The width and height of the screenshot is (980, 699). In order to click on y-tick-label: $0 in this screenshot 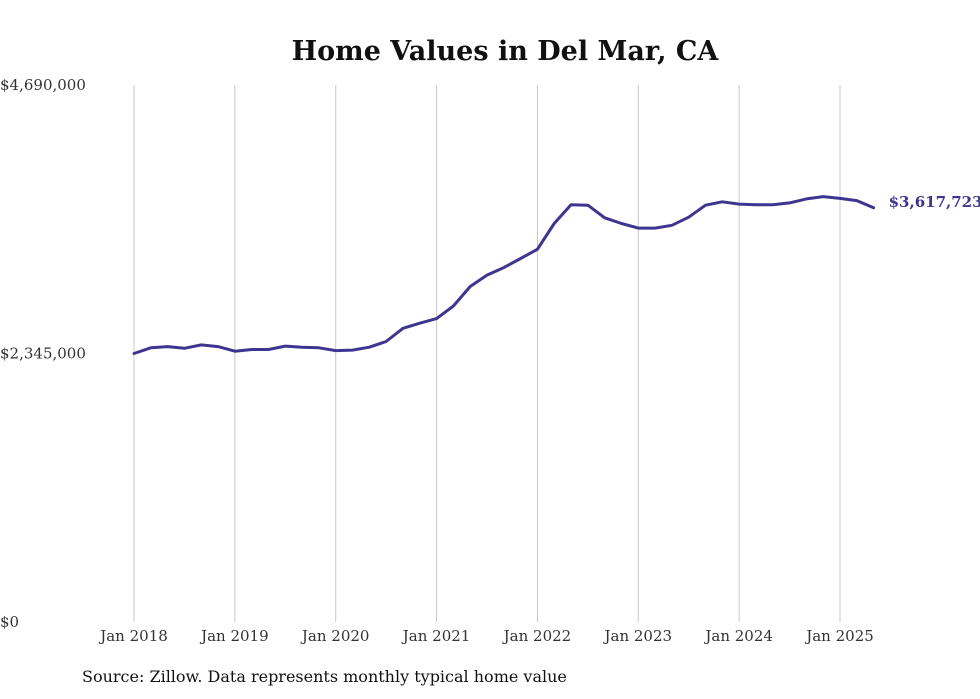, I will do `click(9, 622)`.